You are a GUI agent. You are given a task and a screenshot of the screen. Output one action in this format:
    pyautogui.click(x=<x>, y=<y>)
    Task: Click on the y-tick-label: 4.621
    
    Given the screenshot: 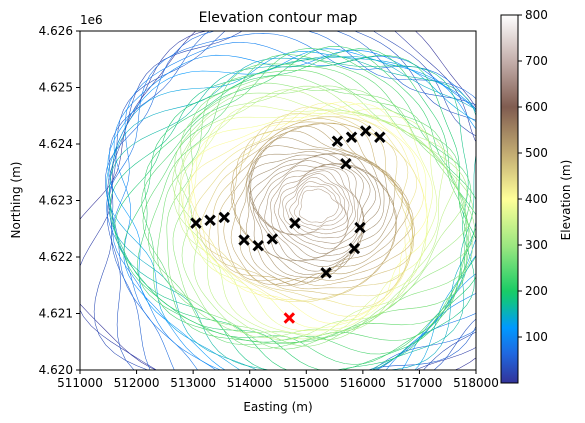 What is the action you would take?
    pyautogui.click(x=56, y=314)
    